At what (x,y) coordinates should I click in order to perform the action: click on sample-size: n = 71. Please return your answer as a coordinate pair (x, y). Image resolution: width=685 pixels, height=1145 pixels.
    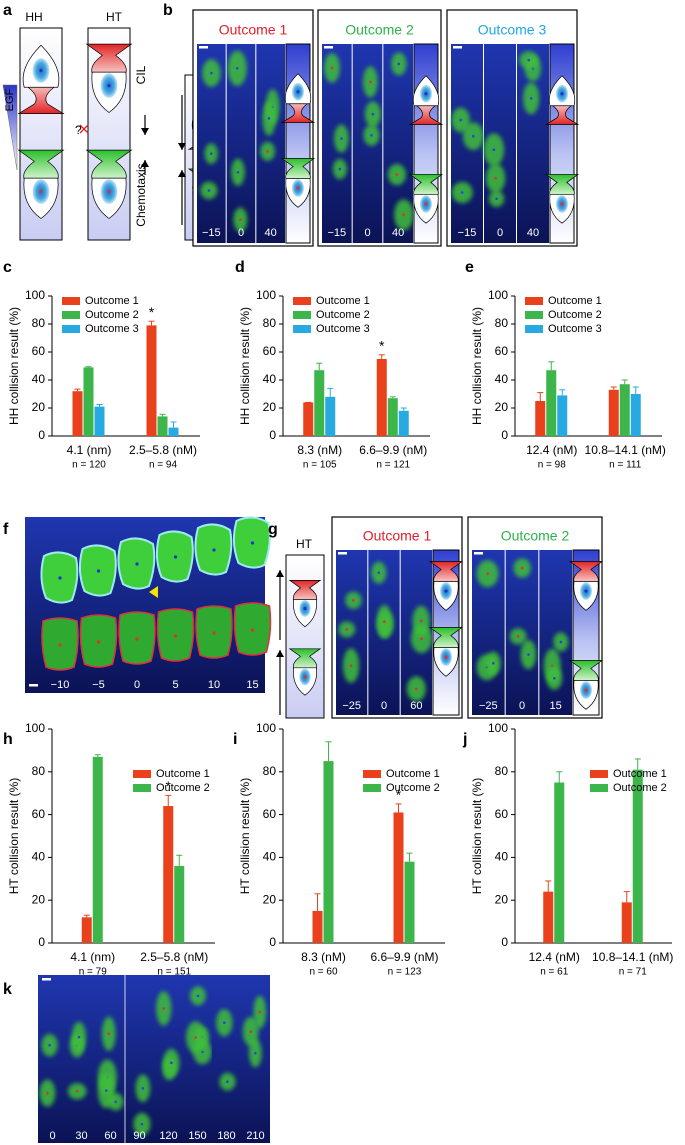
    Looking at the image, I should click on (633, 972).